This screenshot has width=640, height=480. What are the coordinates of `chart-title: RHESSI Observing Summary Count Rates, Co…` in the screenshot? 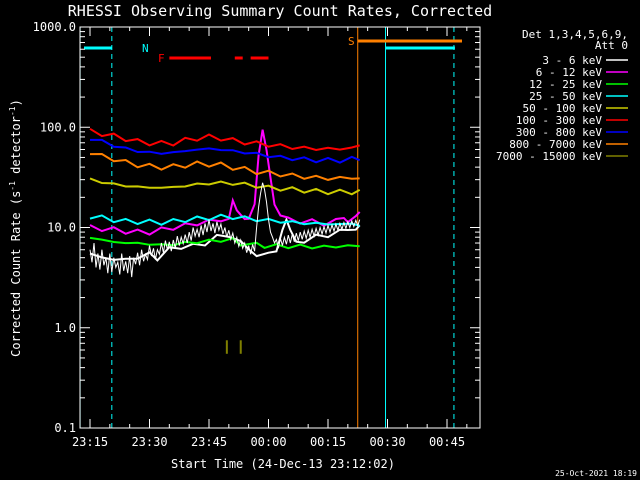 It's located at (280, 11).